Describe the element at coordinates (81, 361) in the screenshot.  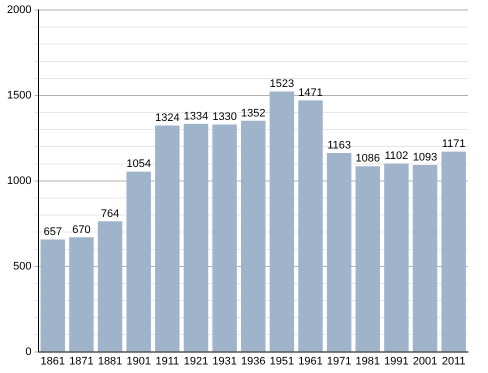
I see `x-tick-label: 1871` at that location.